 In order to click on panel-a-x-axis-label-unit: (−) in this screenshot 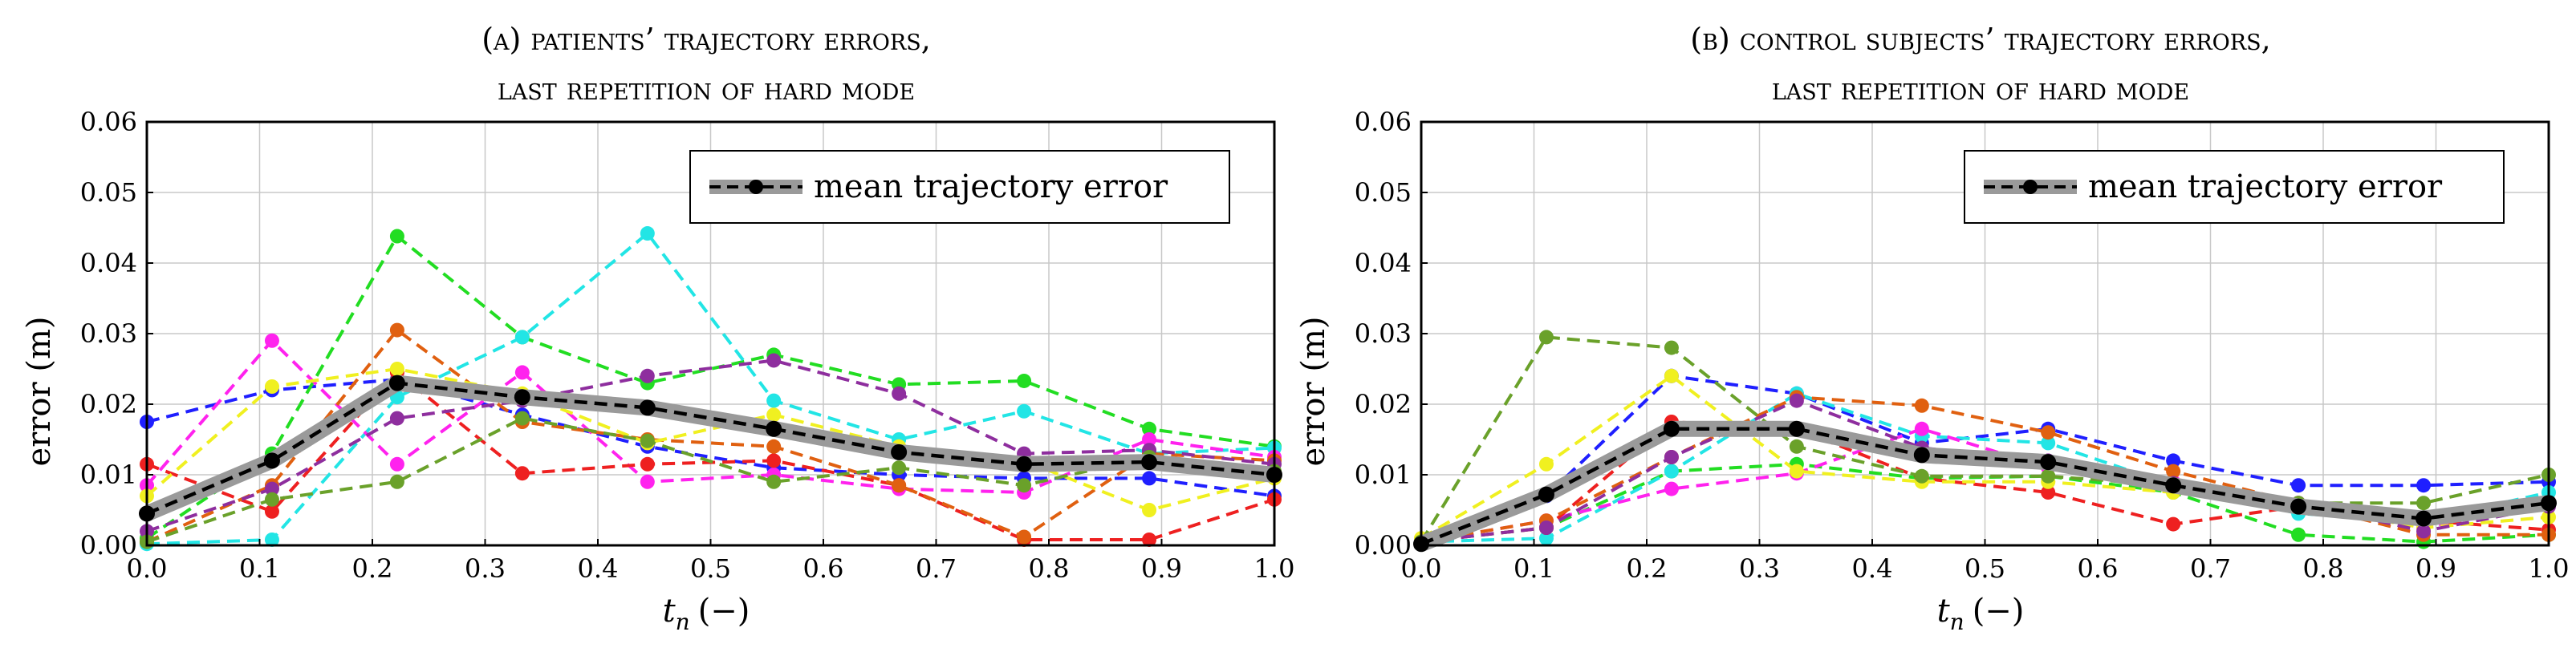, I will do `click(724, 611)`.